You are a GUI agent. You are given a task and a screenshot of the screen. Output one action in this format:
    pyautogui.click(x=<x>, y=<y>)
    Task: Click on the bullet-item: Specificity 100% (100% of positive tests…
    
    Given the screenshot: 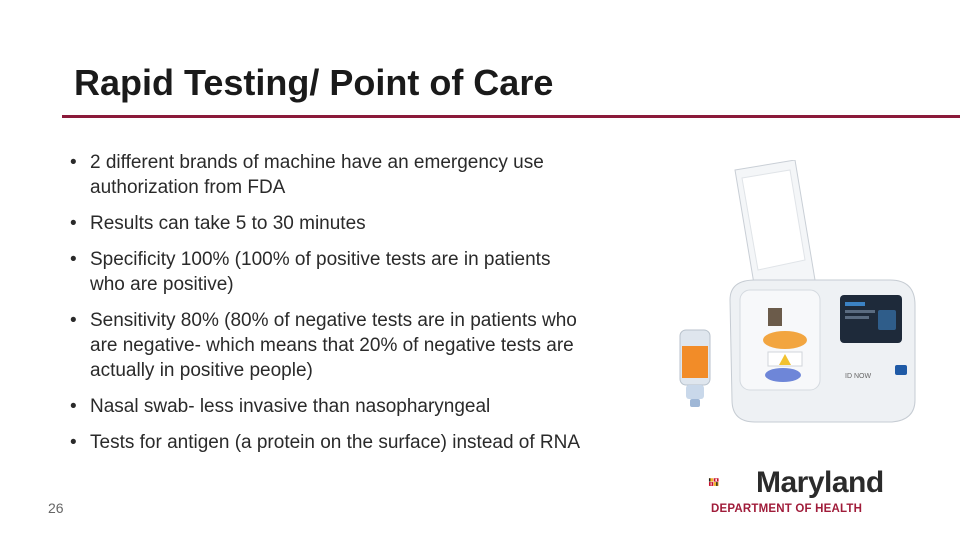 What is the action you would take?
    pyautogui.click(x=330, y=272)
    